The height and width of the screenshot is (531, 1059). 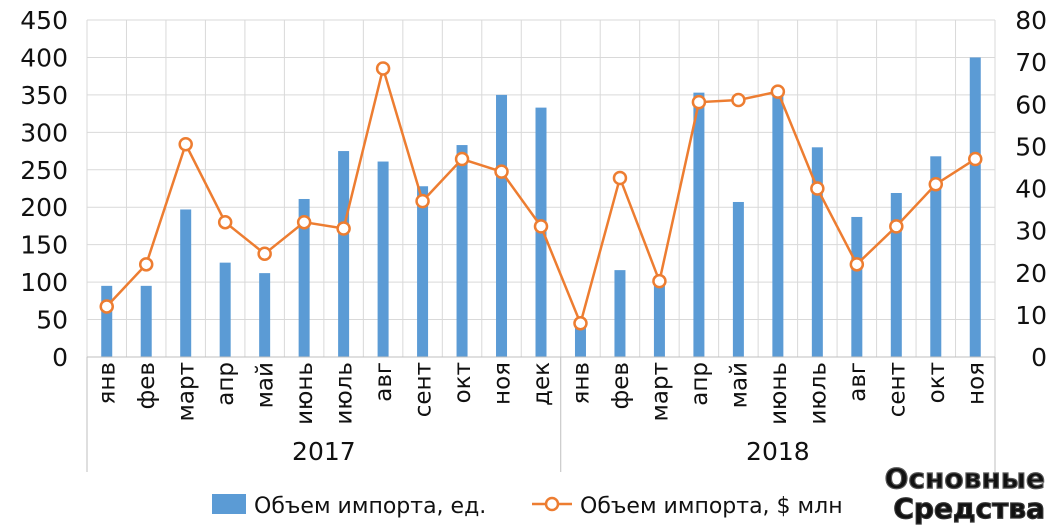 I want to click on left-tick-label: 350, so click(x=44, y=95).